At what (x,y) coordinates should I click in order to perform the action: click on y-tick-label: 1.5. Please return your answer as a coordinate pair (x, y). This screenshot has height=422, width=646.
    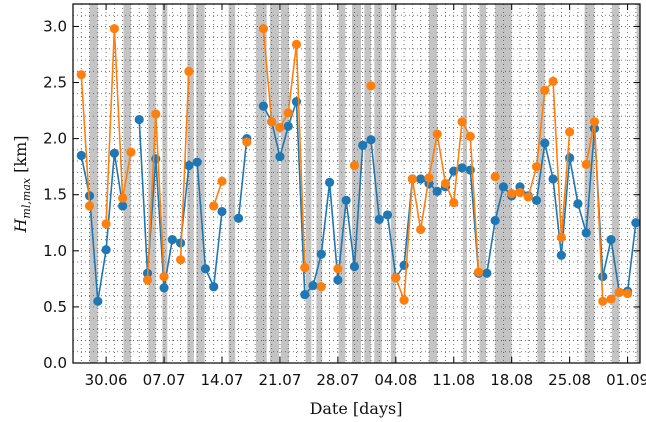
    Looking at the image, I should click on (55, 195).